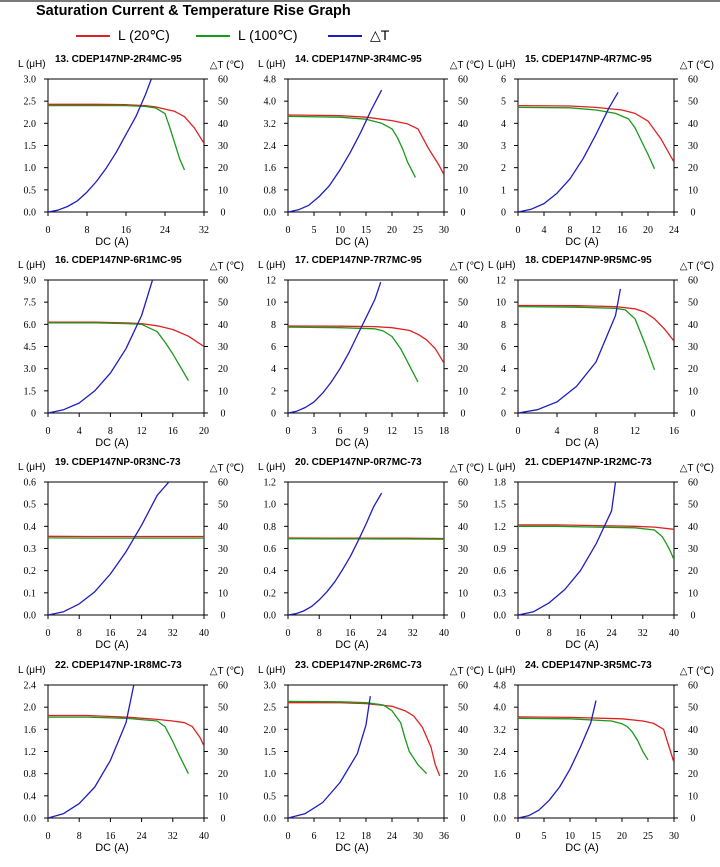  Describe the element at coordinates (270, 80) in the screenshot. I see `y-tick-label-left: 4.8` at that location.